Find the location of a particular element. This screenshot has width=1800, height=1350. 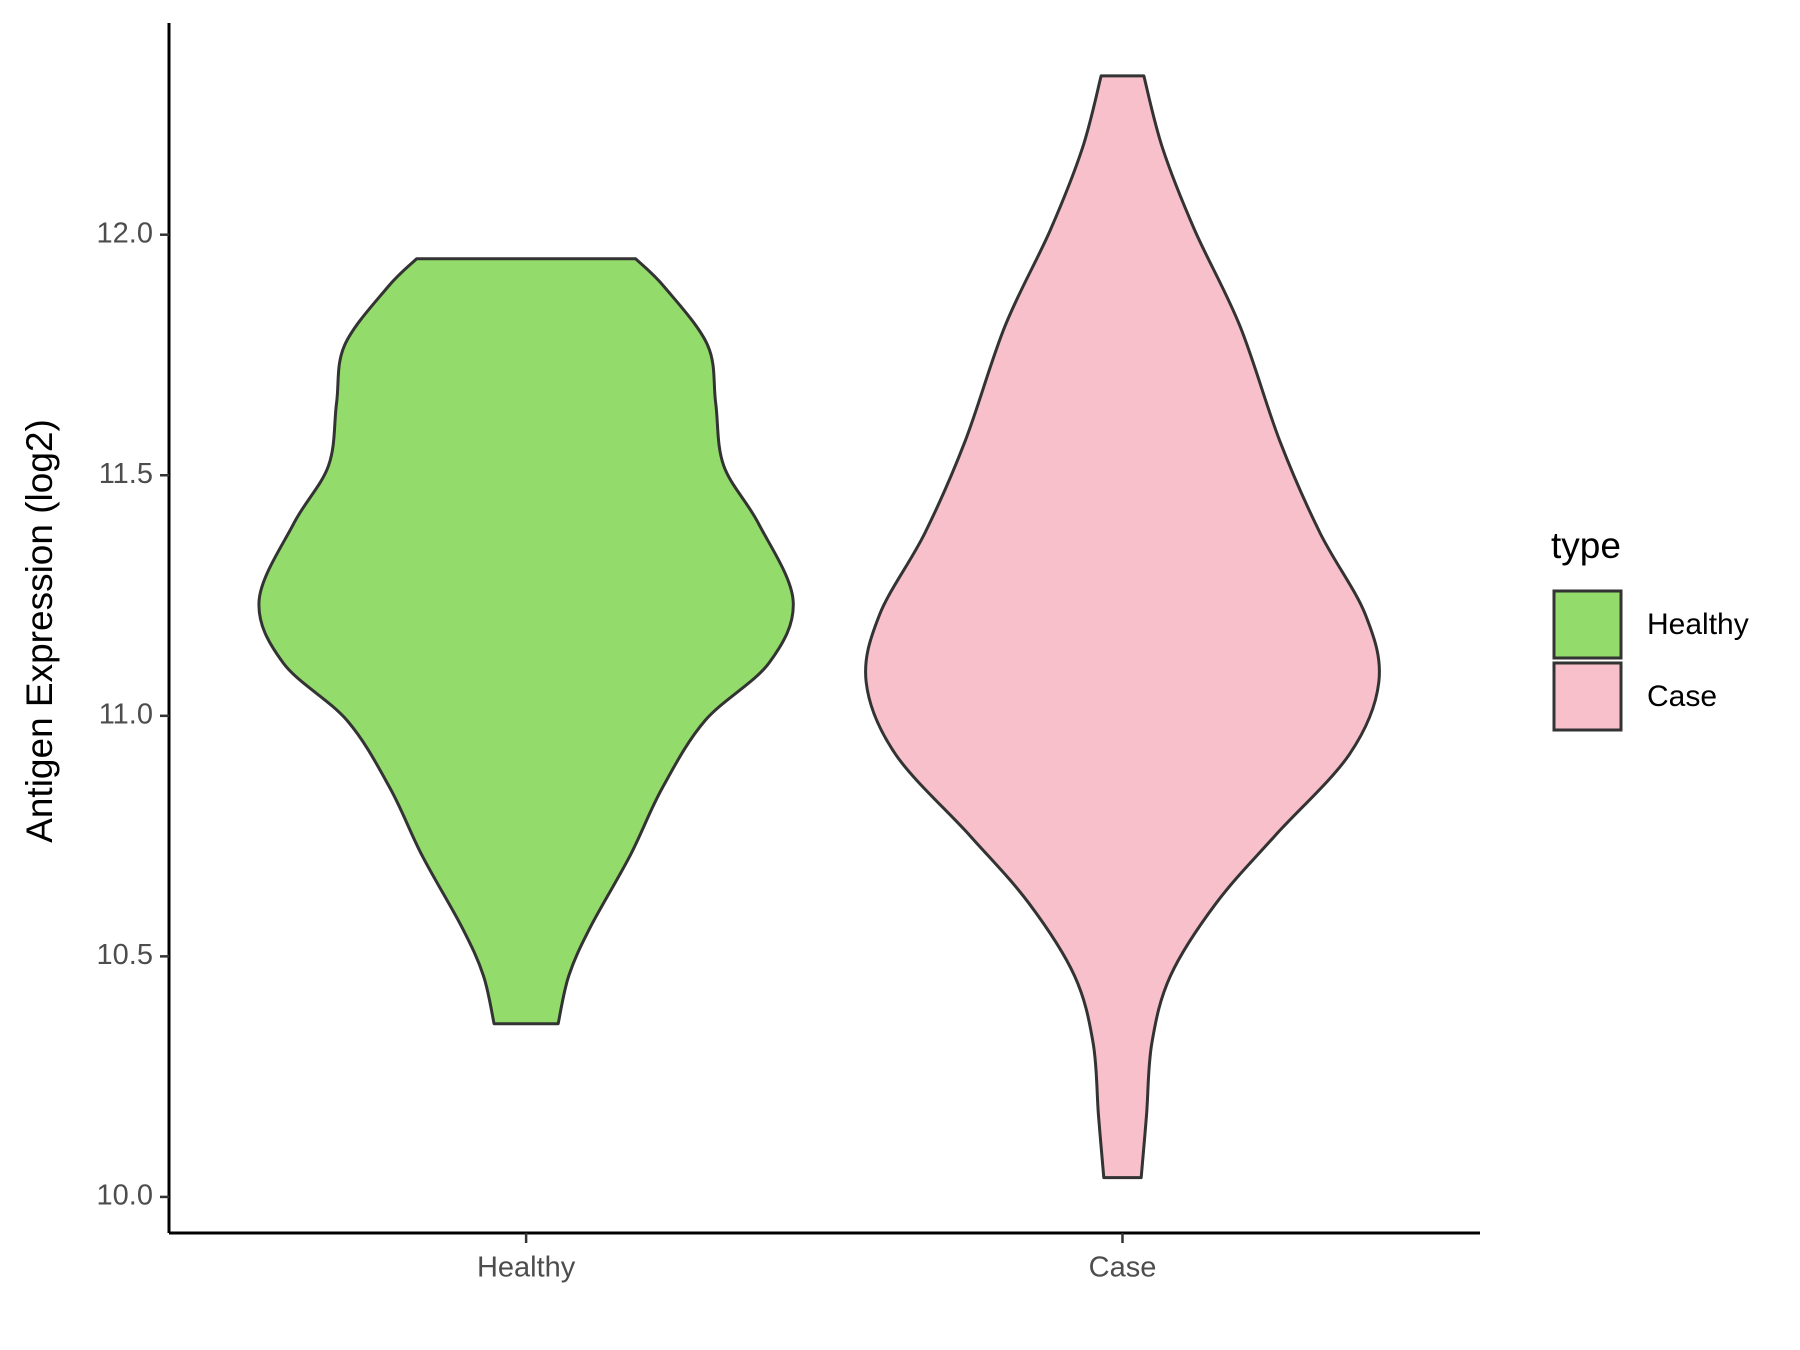

legend-title: type is located at coordinates (1586, 545).